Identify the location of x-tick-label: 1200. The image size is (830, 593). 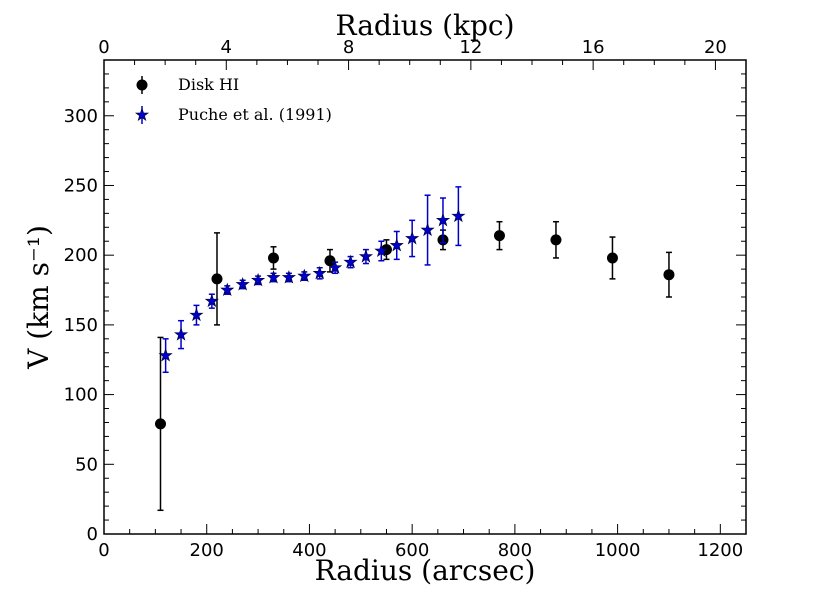
(720, 550).